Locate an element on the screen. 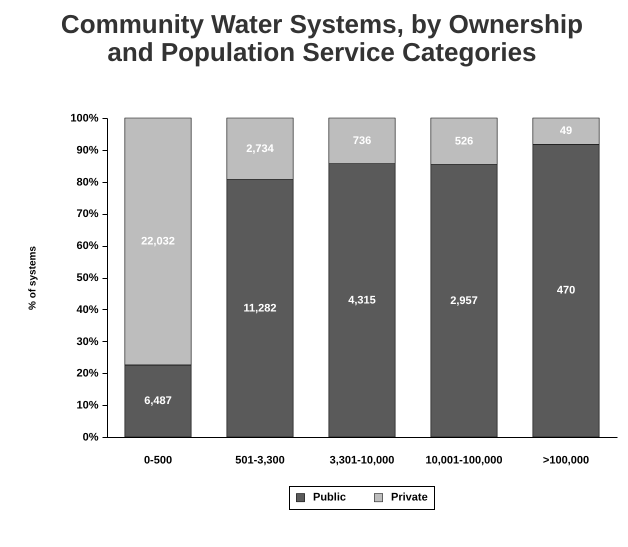 The height and width of the screenshot is (547, 628). y-tick-label: 10% is located at coordinates (87, 406).